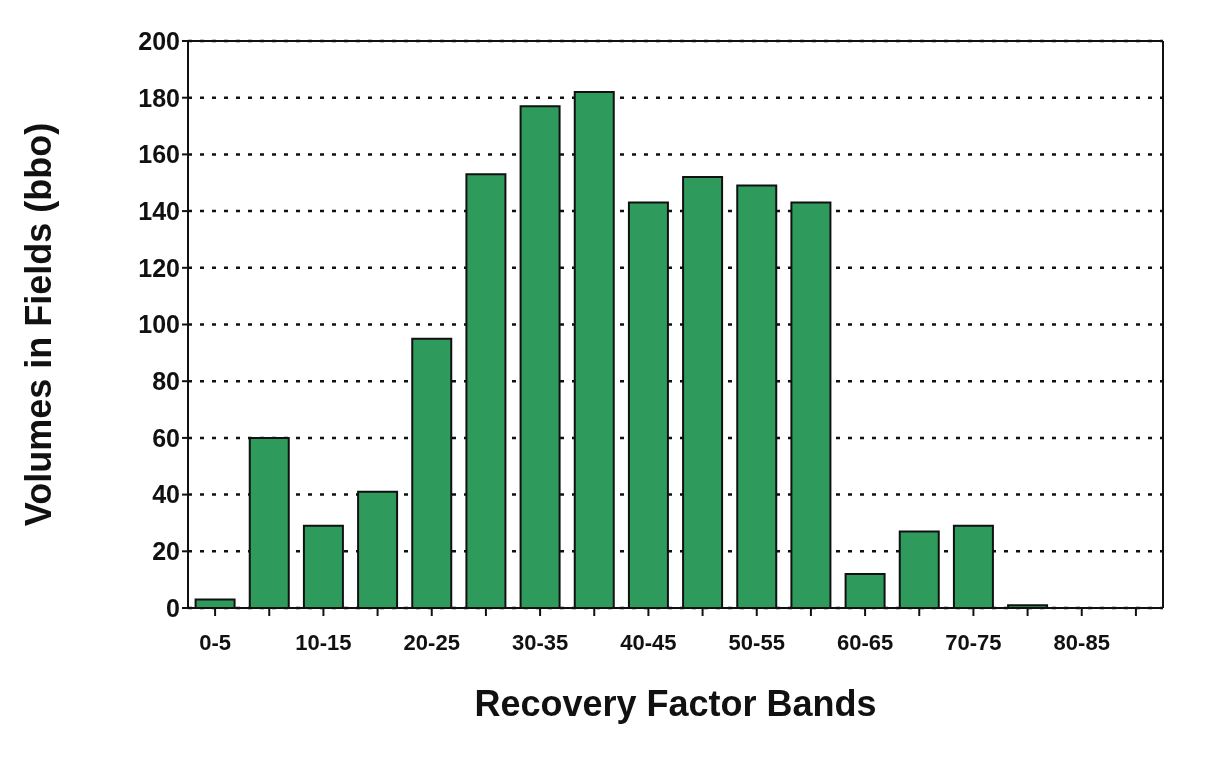 The width and height of the screenshot is (1217, 769). I want to click on y-tick-label: 80, so click(166, 381).